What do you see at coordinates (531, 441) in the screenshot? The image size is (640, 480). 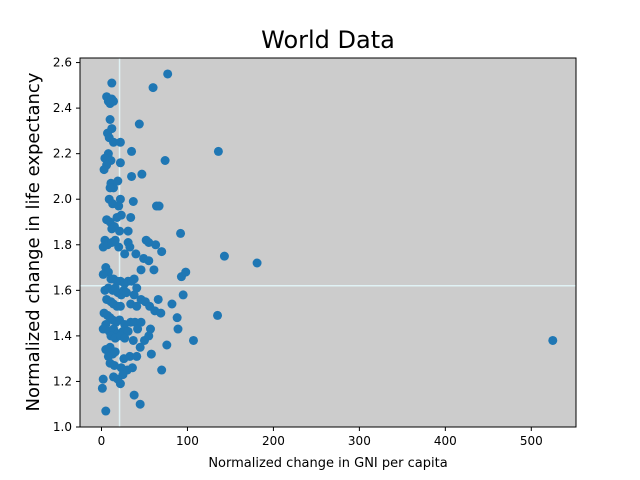 I see `x-tick-label: 500` at bounding box center [531, 441].